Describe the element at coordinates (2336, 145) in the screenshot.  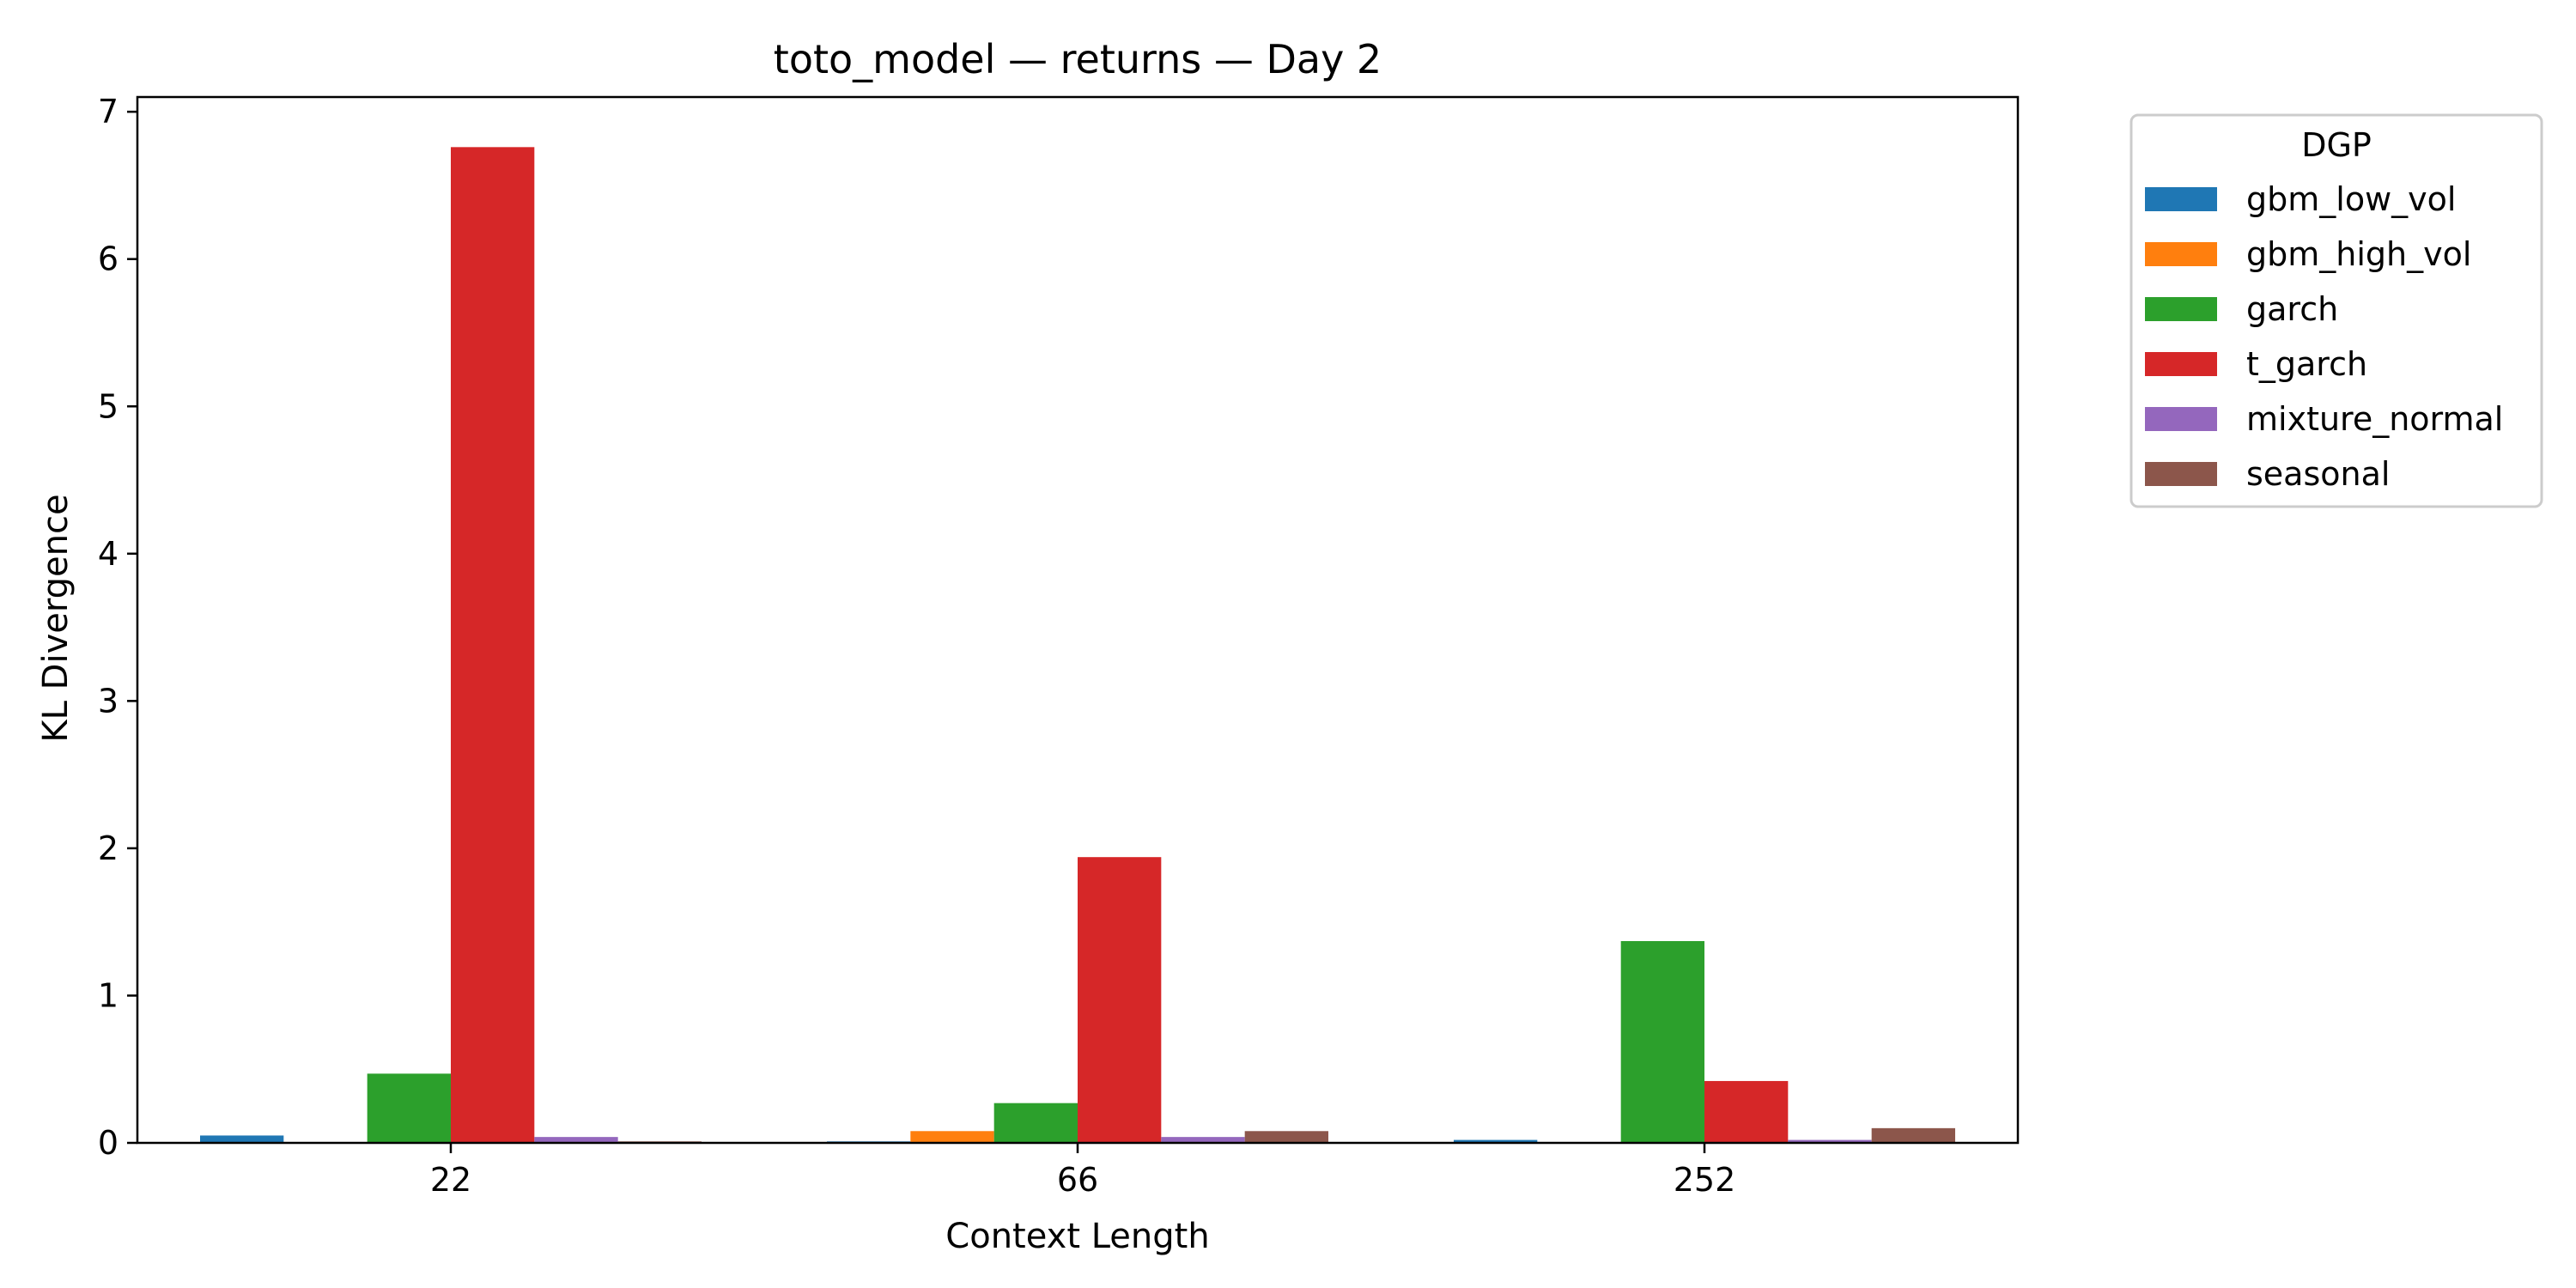
I see `legend-title: DGP` at that location.